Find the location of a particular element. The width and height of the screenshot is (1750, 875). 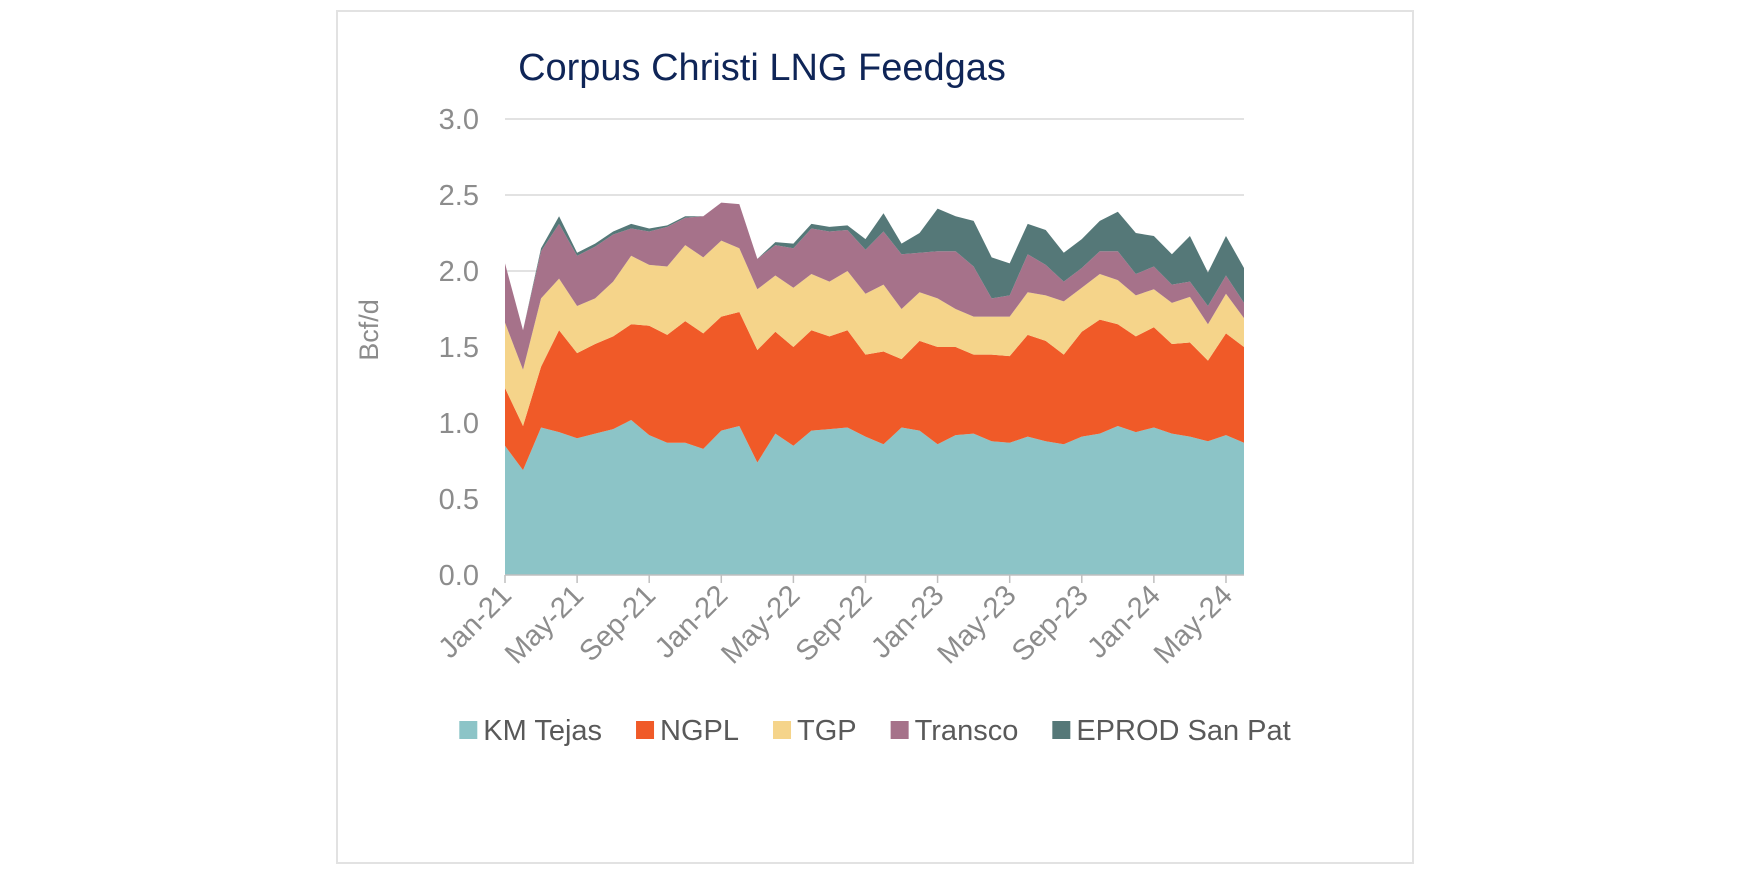

y-tick-label: 1.5 is located at coordinates (459, 348).